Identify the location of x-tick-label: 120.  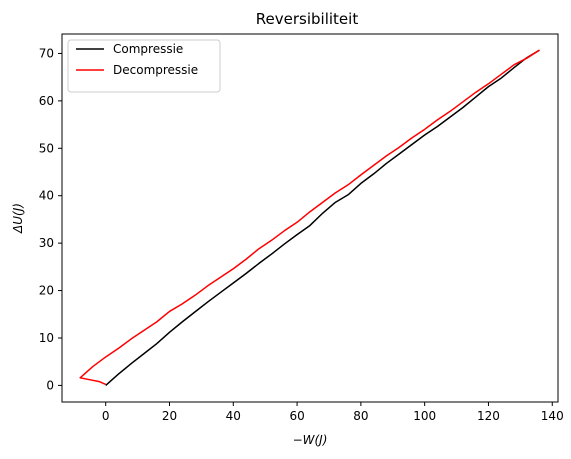
(488, 416).